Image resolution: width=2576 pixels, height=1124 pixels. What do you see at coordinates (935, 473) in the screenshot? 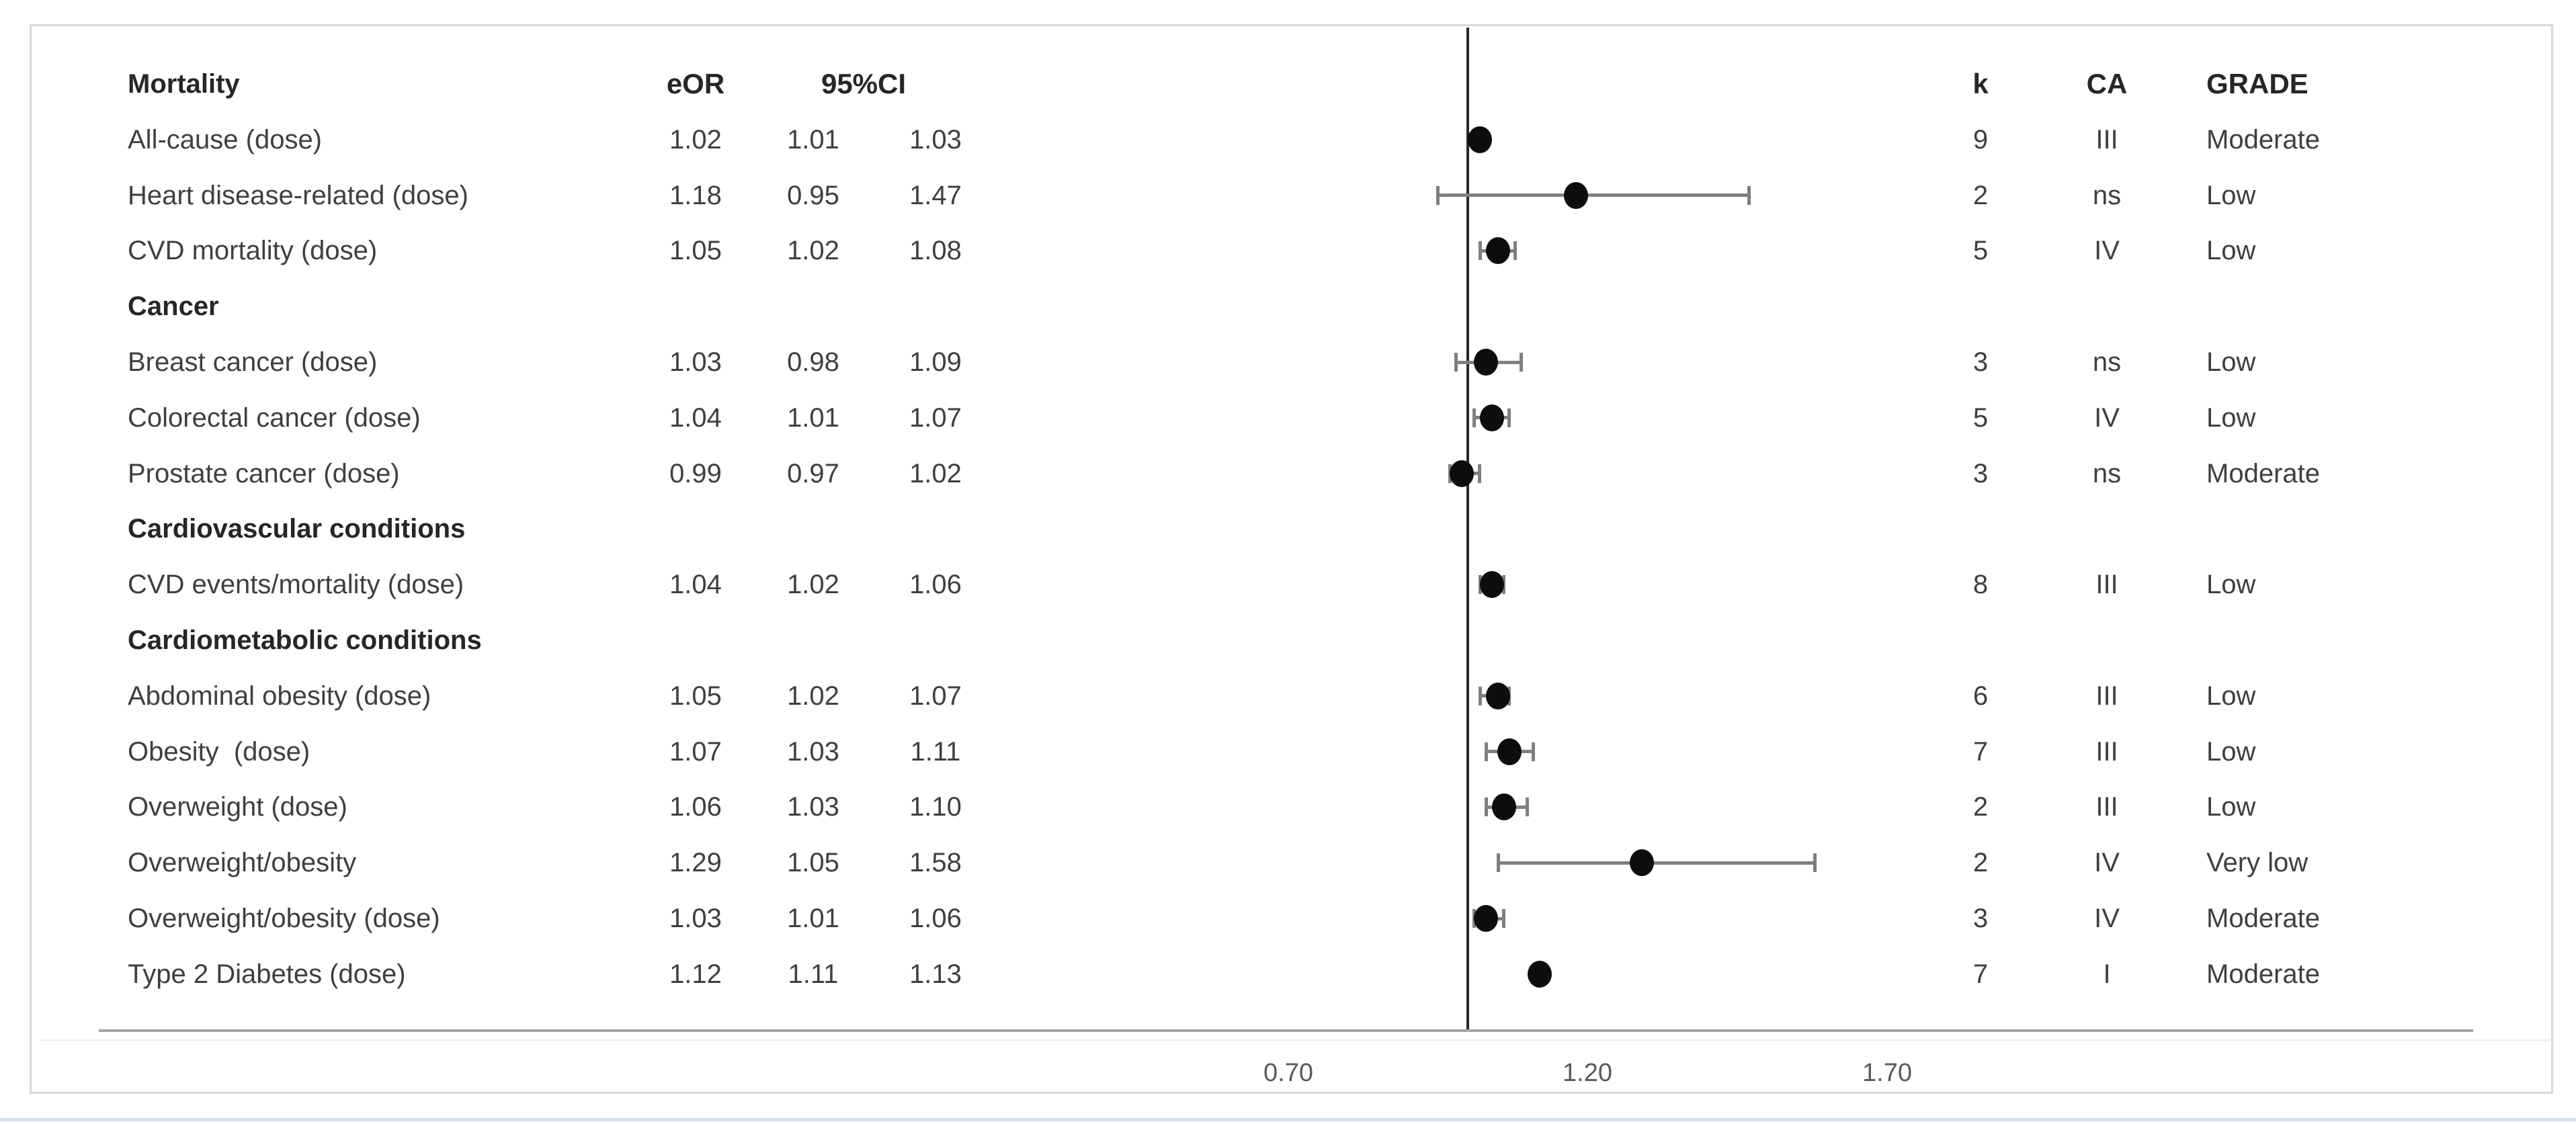
I see `ci-high-value: 1.02` at bounding box center [935, 473].